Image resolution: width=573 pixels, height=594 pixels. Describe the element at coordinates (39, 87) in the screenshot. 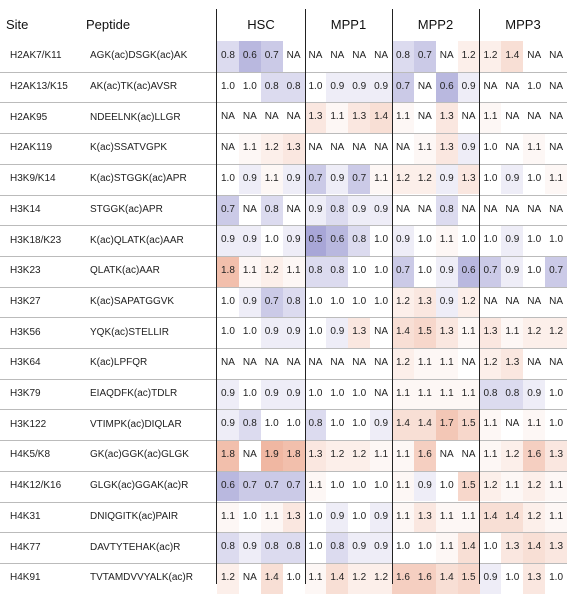

I see `row-site: H2AK13/K15` at that location.